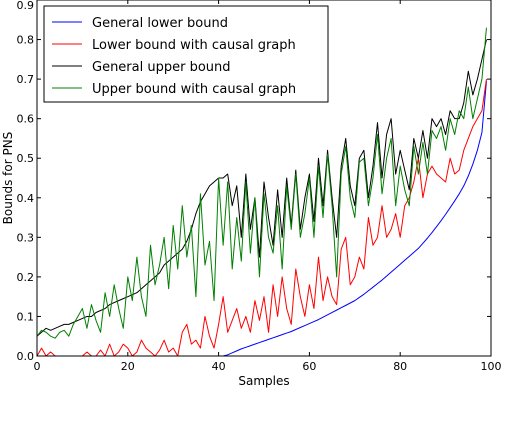  I want to click on x-tick-label-2: 40, so click(219, 366).